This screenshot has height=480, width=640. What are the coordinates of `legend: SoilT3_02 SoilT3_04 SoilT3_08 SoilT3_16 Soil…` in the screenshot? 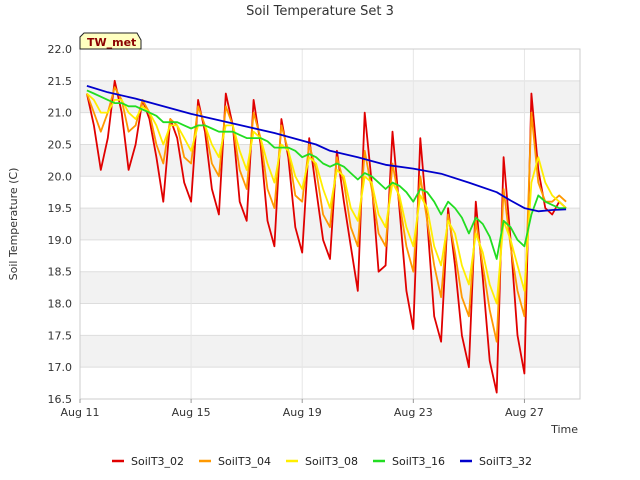 It's located at (322, 461).